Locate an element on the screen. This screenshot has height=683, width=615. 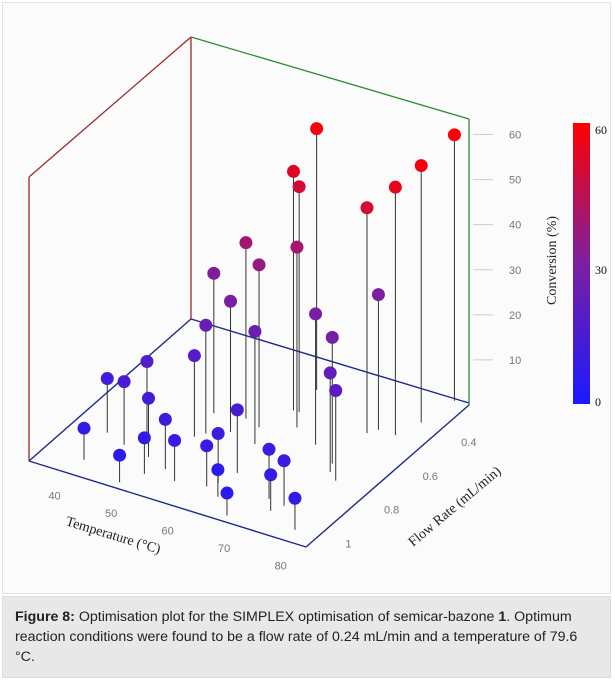
y-tick-label: 1 is located at coordinates (348, 544).